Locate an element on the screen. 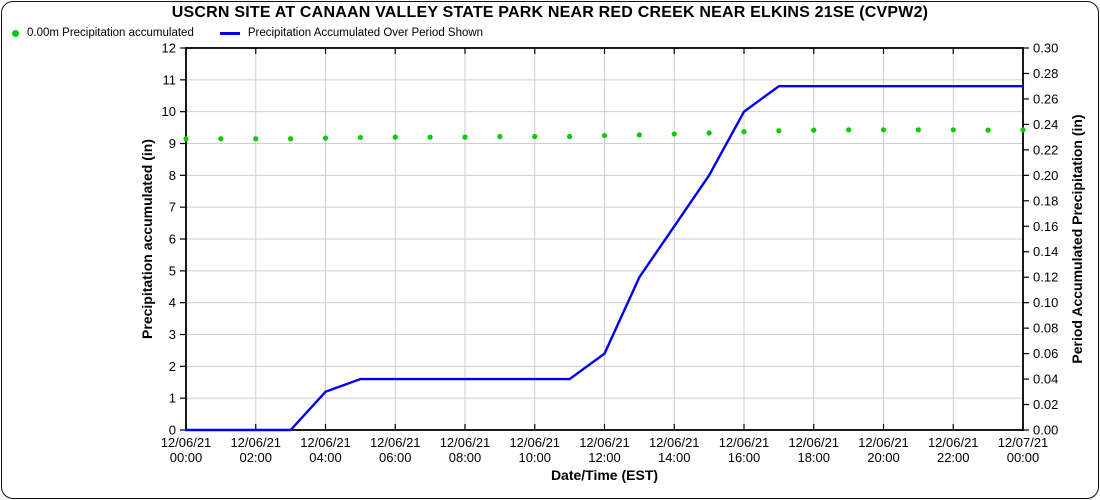  svg-text: 20:00 is located at coordinates (883, 457).